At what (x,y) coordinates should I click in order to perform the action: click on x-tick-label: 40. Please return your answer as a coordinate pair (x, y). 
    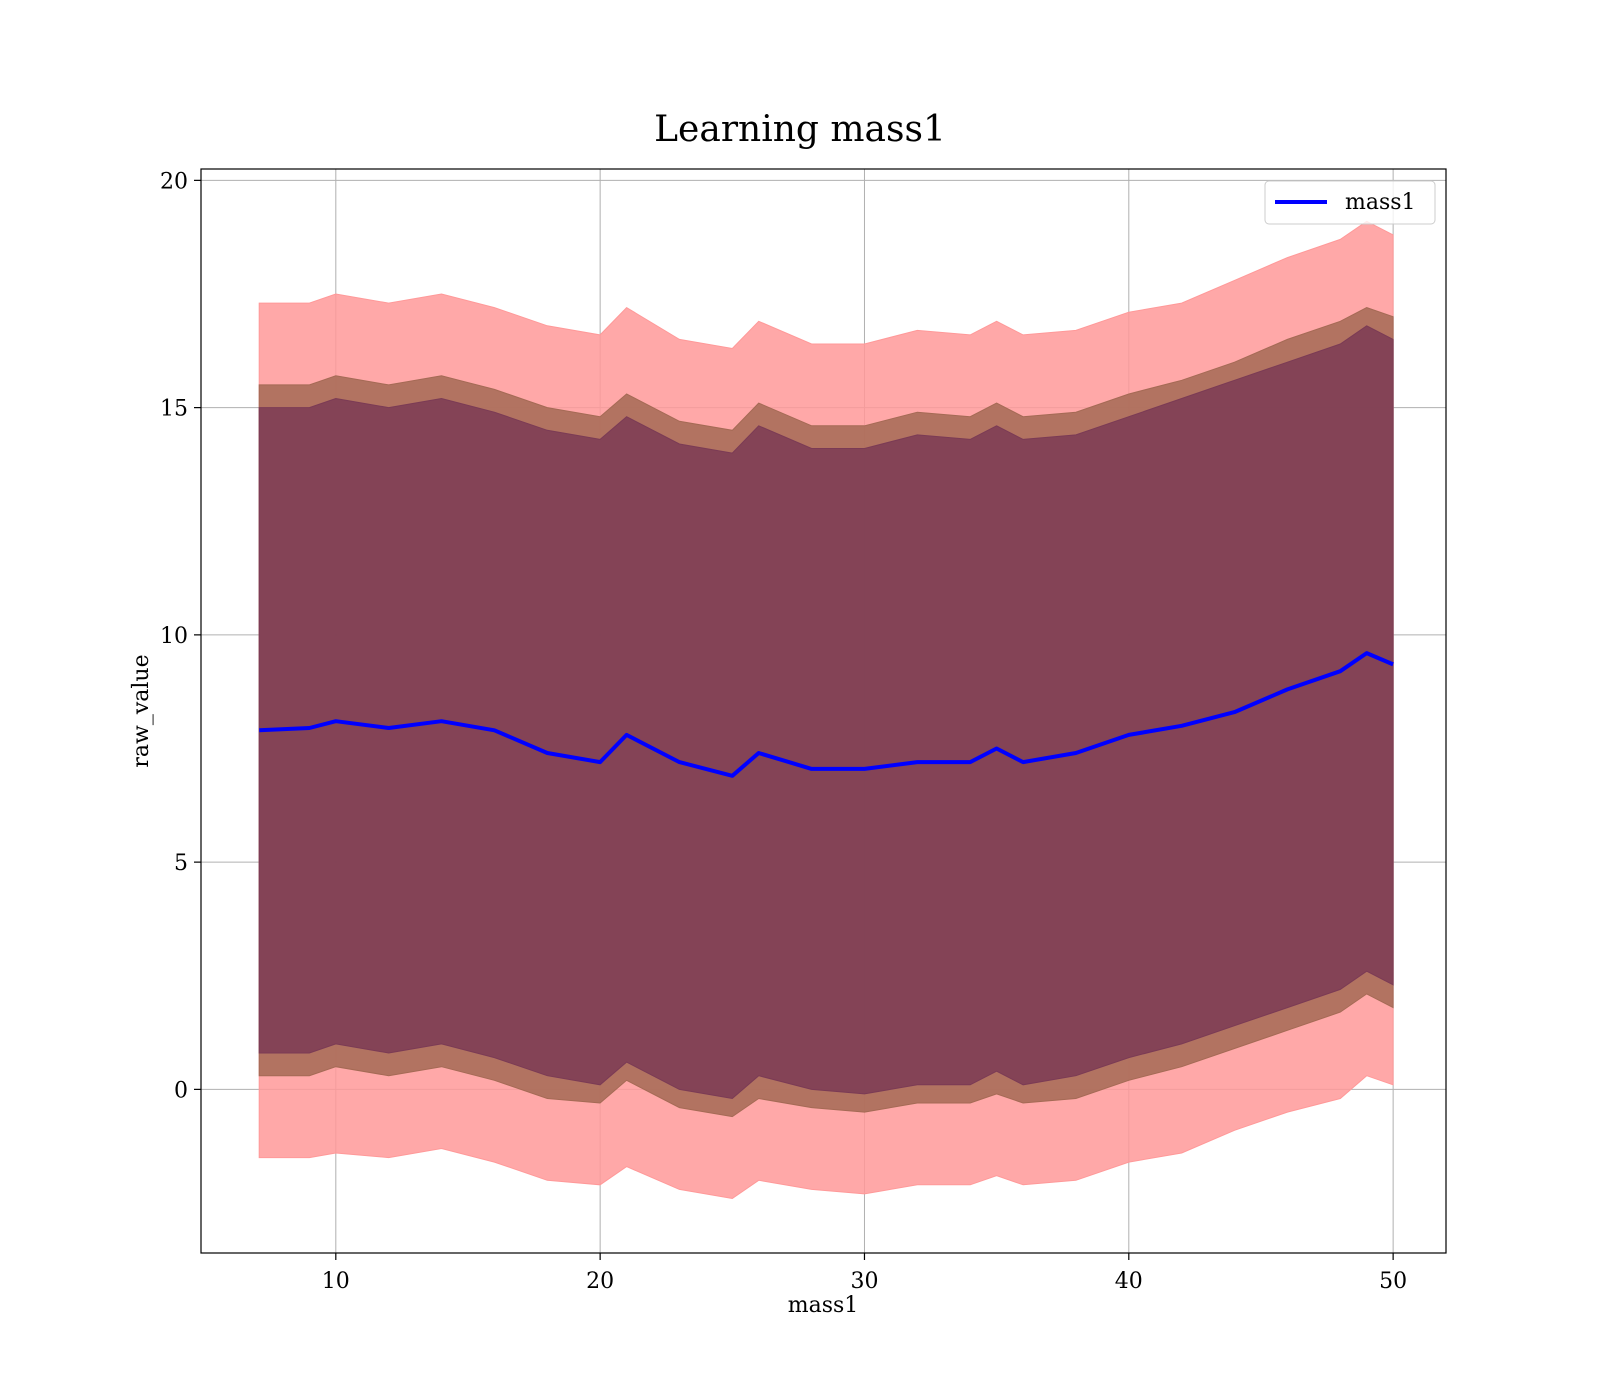
    Looking at the image, I should click on (1129, 1281).